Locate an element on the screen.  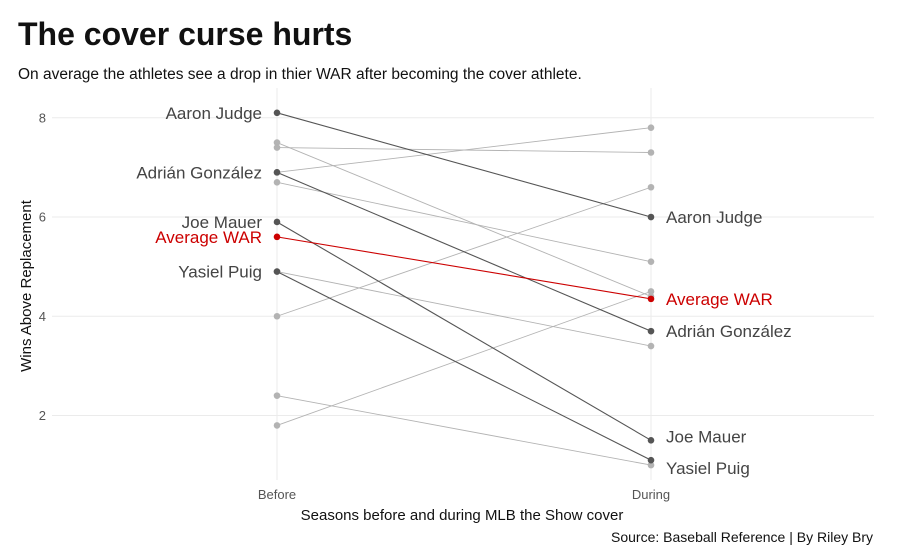
series-label-before: Yasiel Puig is located at coordinates (220, 272).